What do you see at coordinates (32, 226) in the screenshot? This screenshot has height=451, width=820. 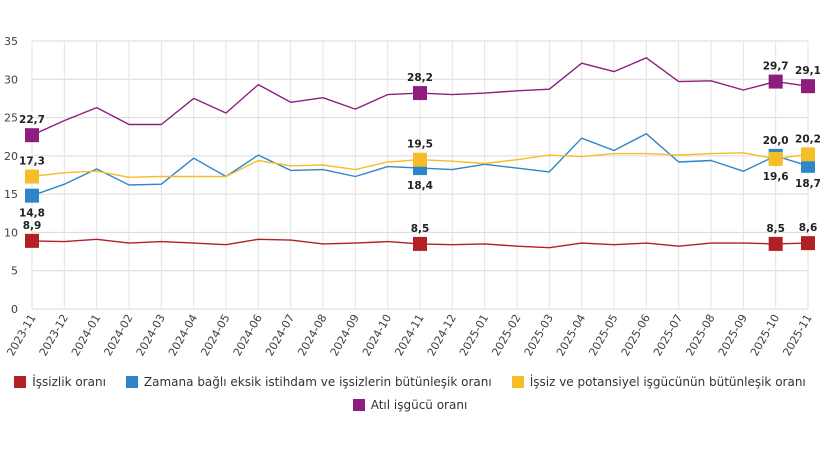 I see `data-label: 8,9` at bounding box center [32, 226].